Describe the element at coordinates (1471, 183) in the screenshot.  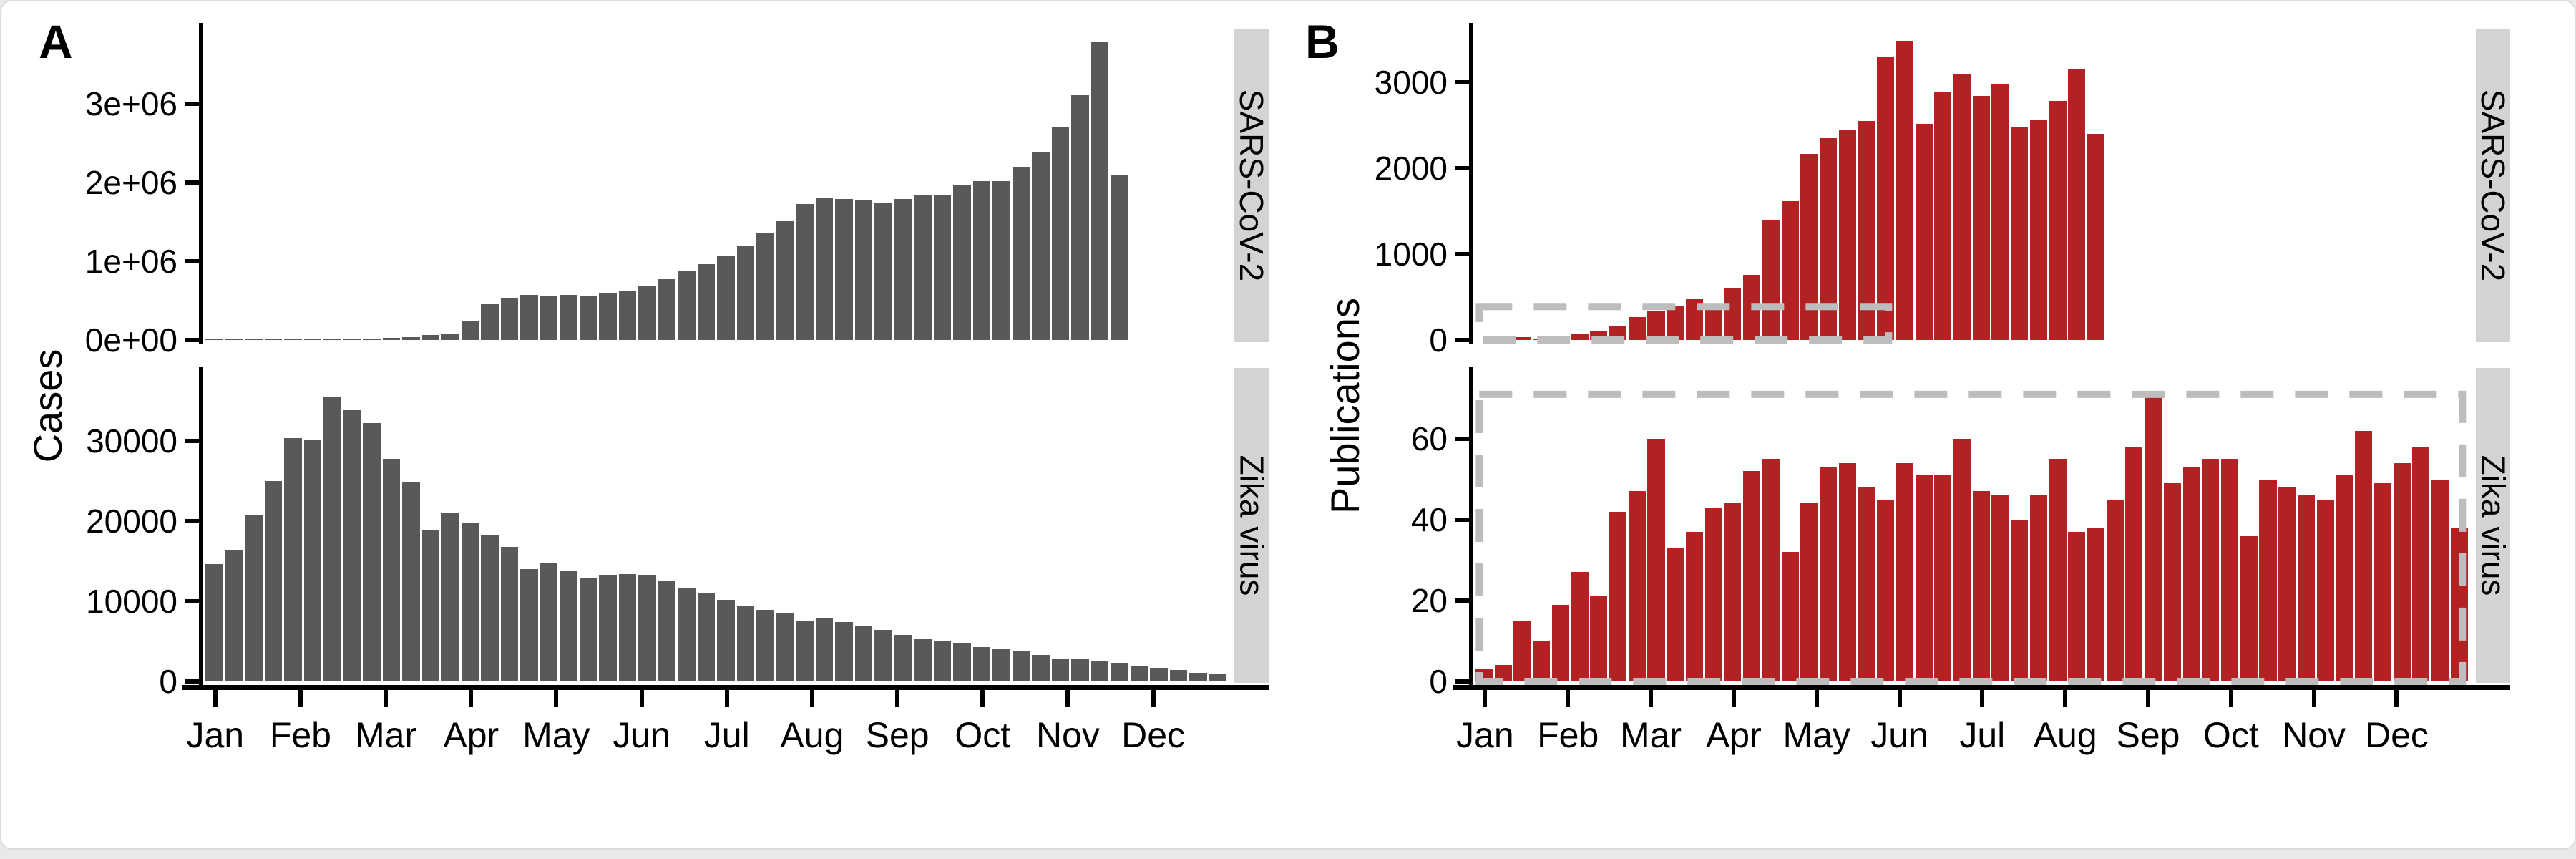
I see `panel-b-top-y-axis-line` at that location.